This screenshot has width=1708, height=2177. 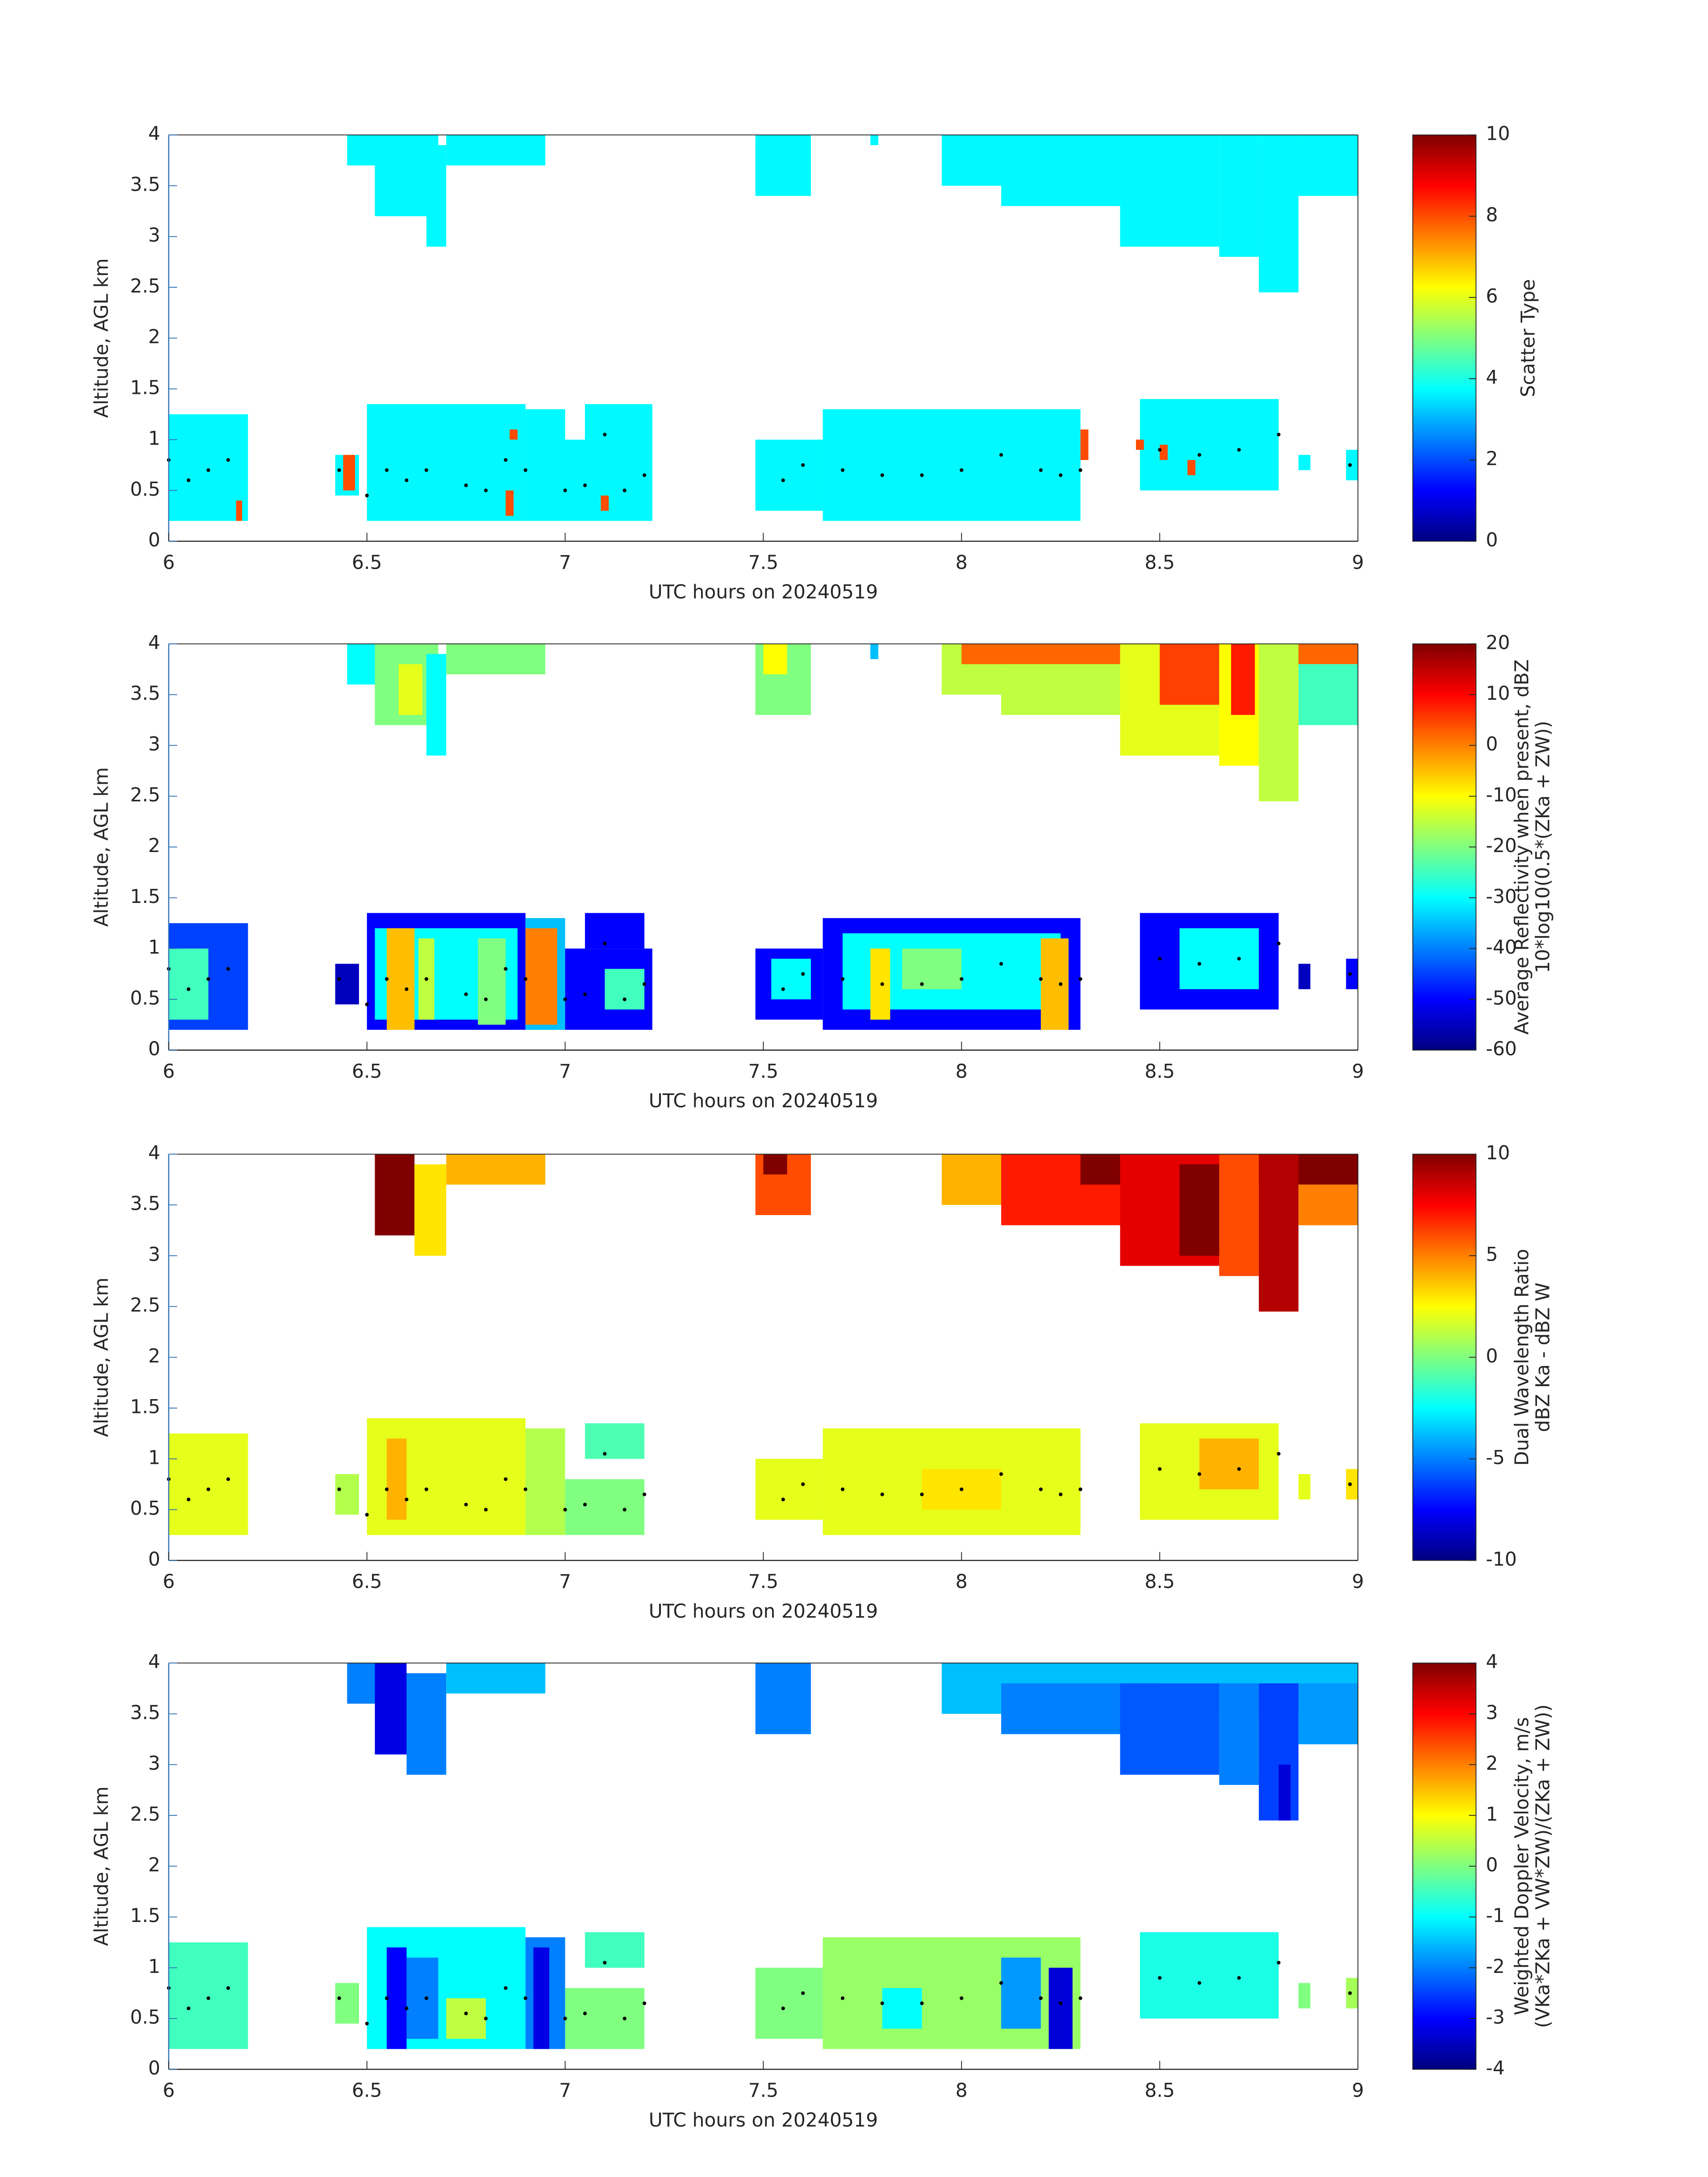 What do you see at coordinates (1498, 1153) in the screenshot?
I see `colorbar-tick-label: 10` at bounding box center [1498, 1153].